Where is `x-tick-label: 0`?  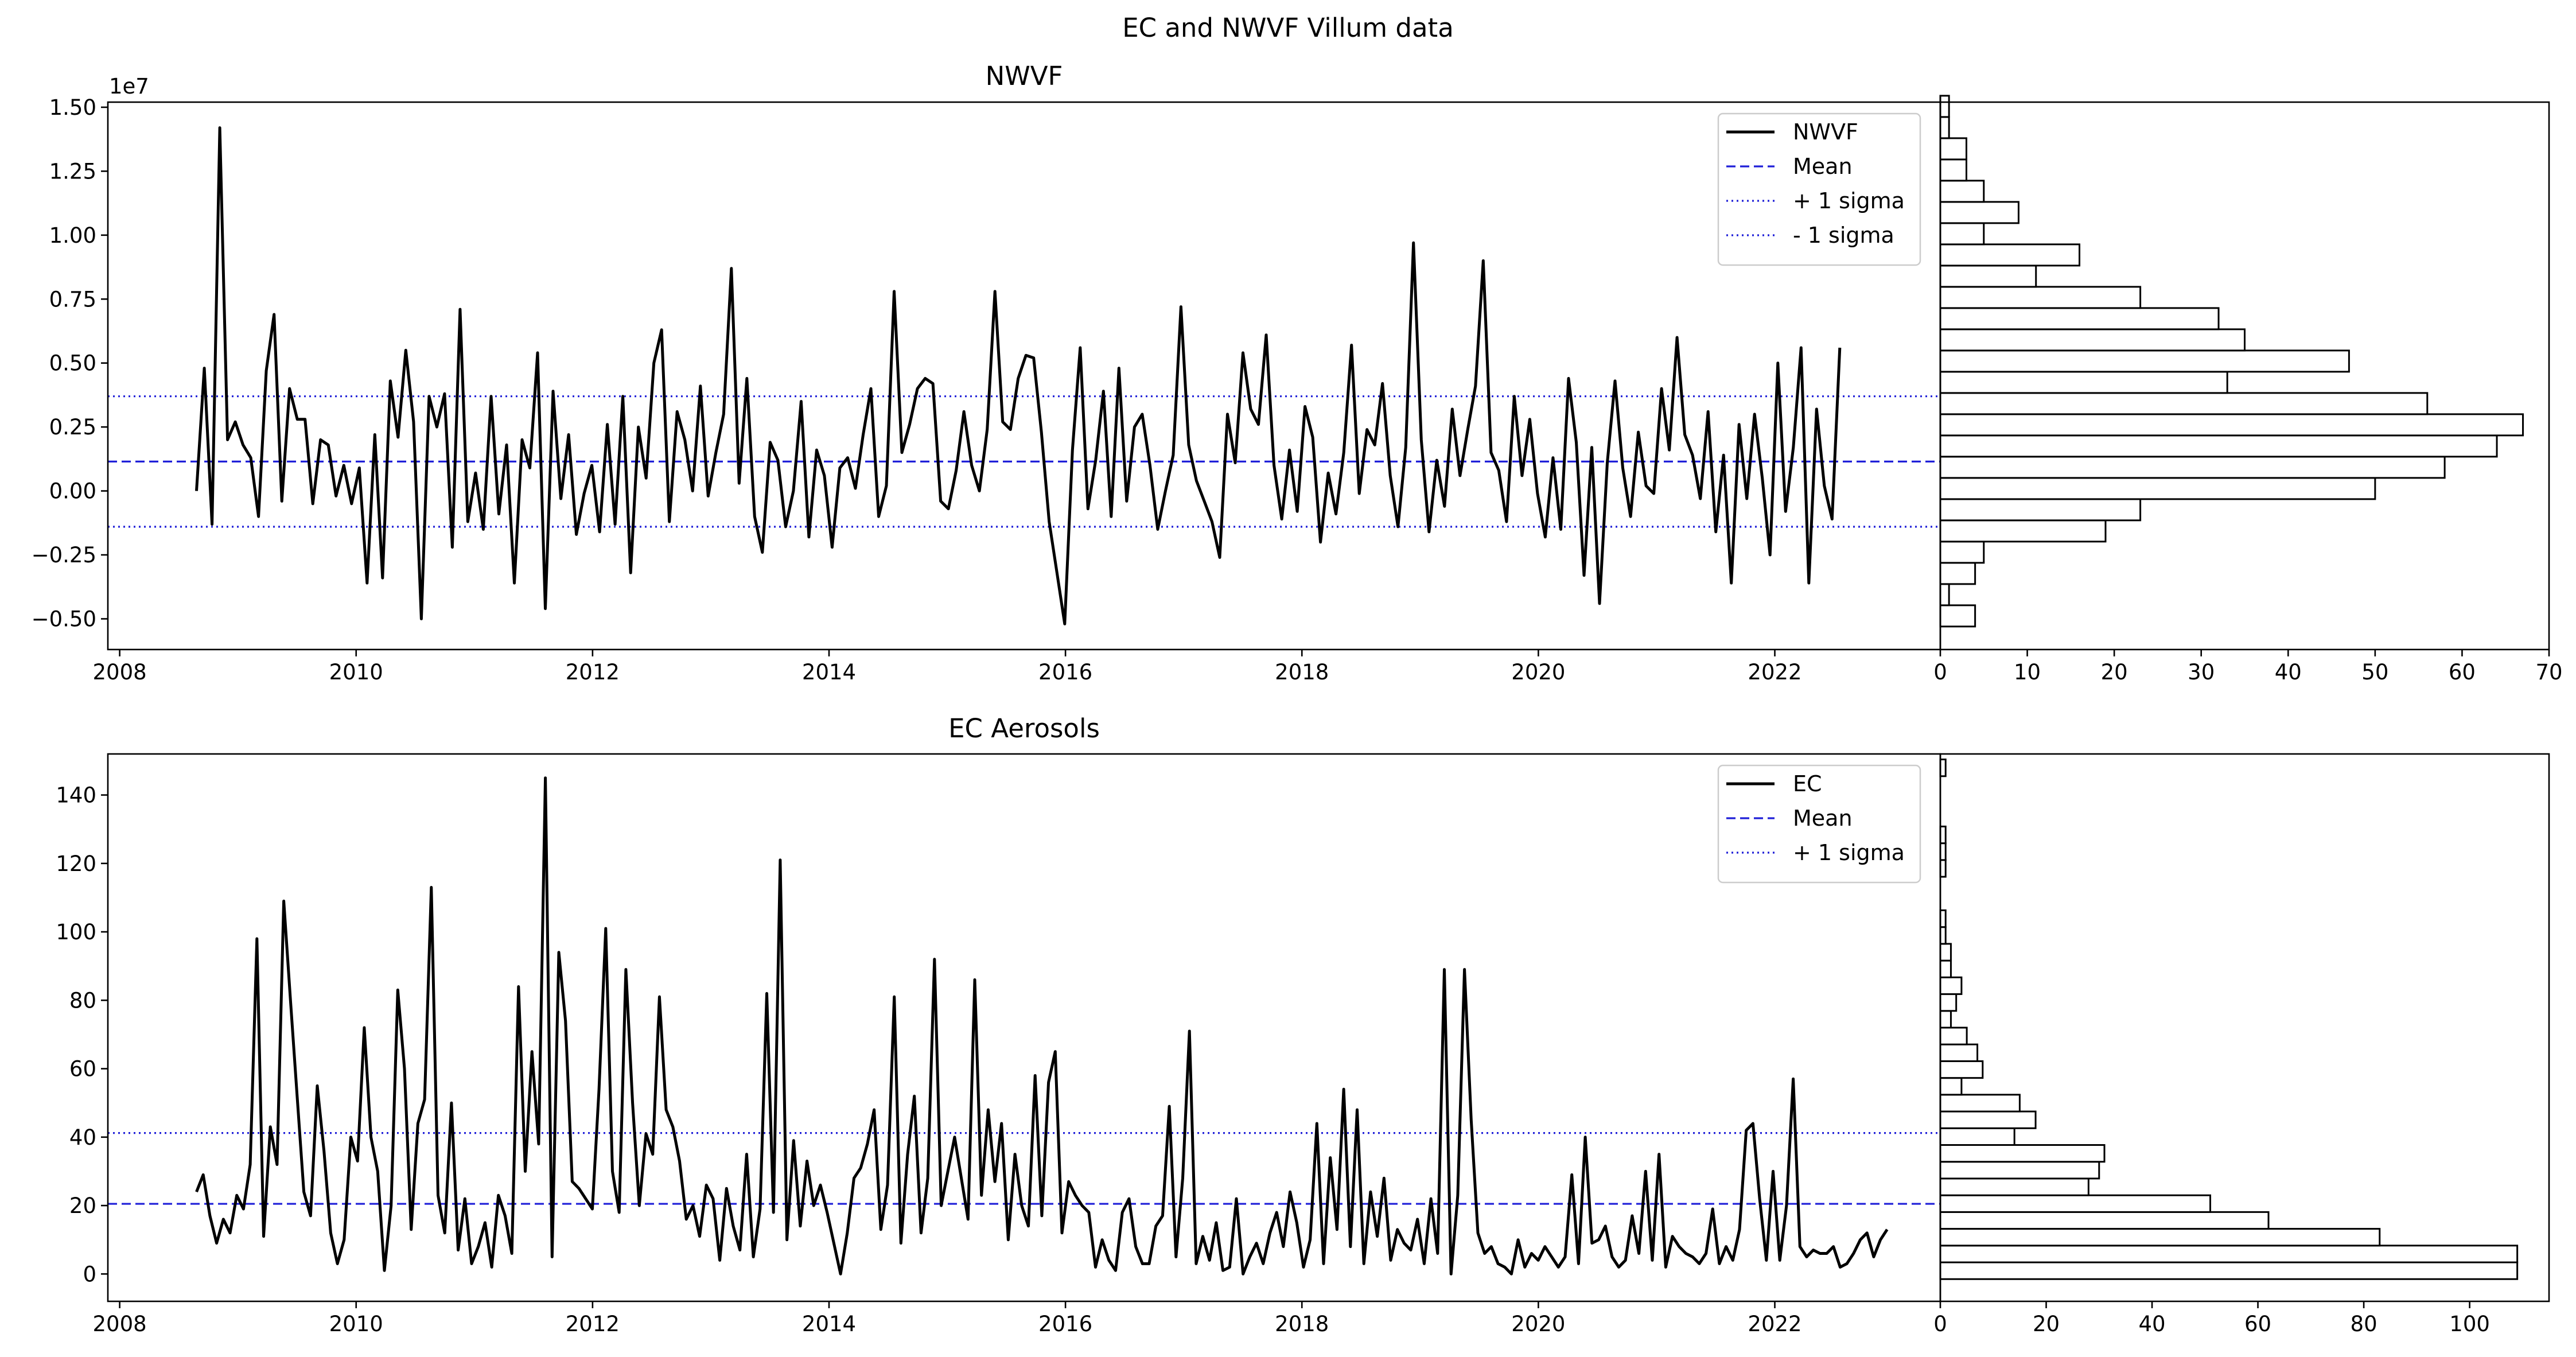
x-tick-label: 0 is located at coordinates (1940, 1324).